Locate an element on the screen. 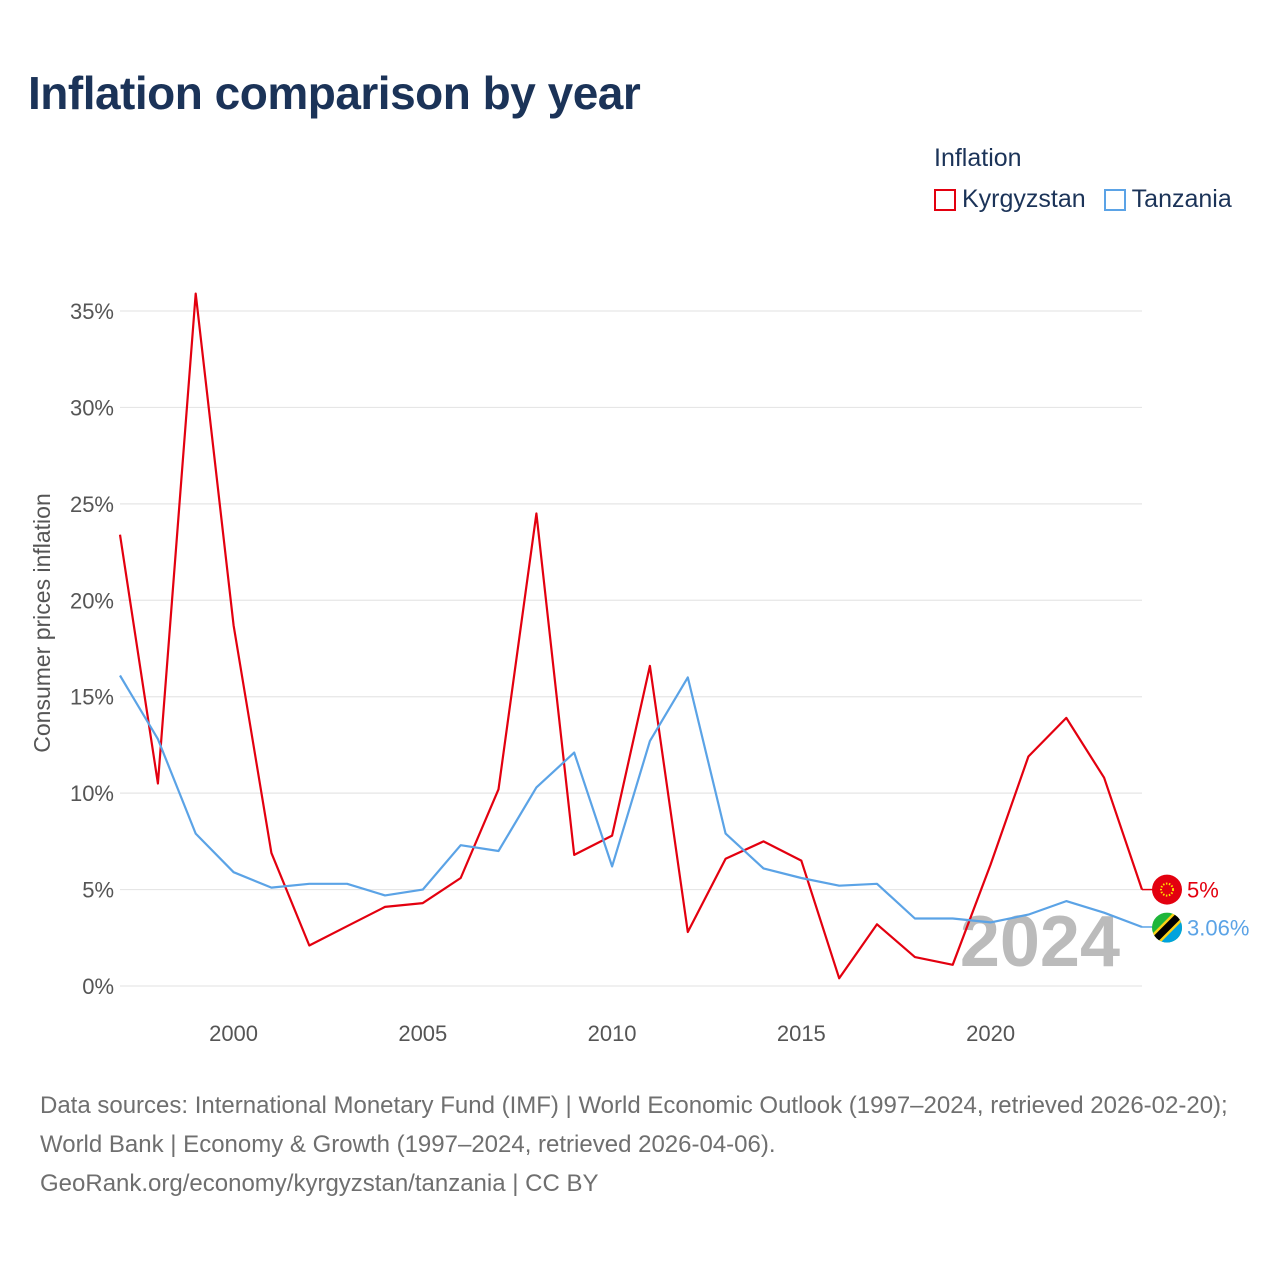 The width and height of the screenshot is (1280, 1280). legend: Inflation Kyrgyzstan Tanzania is located at coordinates (1083, 179).